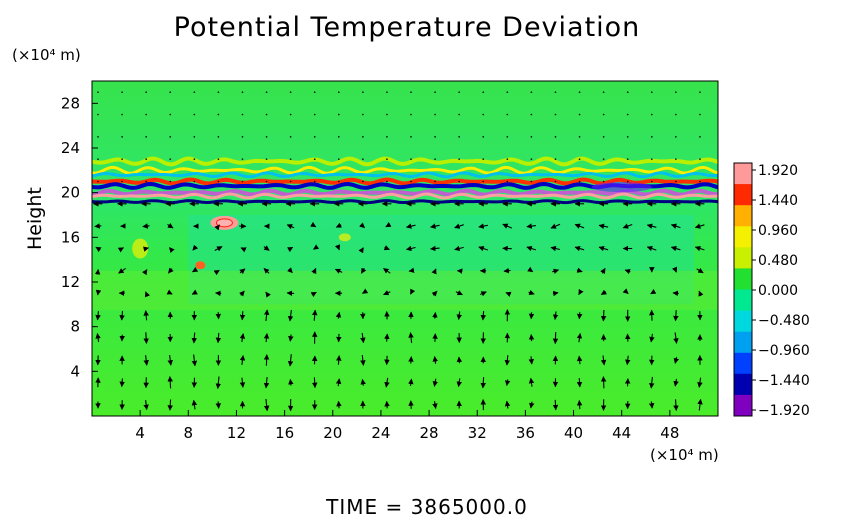 This screenshot has height=519, width=854. What do you see at coordinates (284, 433) in the screenshot?
I see `x-tick-label: 16` at bounding box center [284, 433].